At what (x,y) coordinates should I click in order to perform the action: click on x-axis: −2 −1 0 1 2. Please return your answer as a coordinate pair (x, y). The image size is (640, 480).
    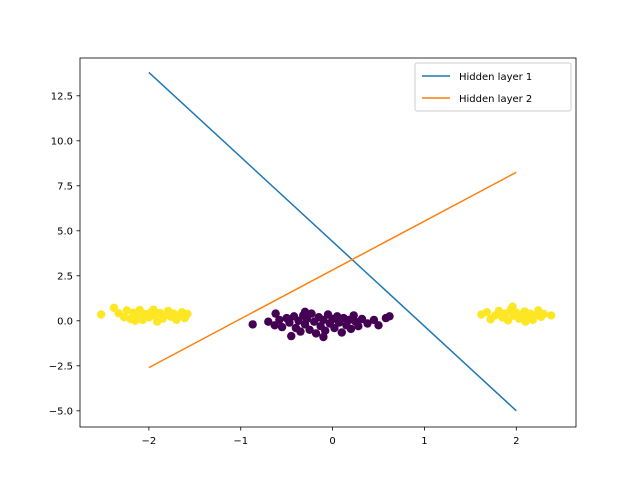
    Looking at the image, I should click on (330, 437).